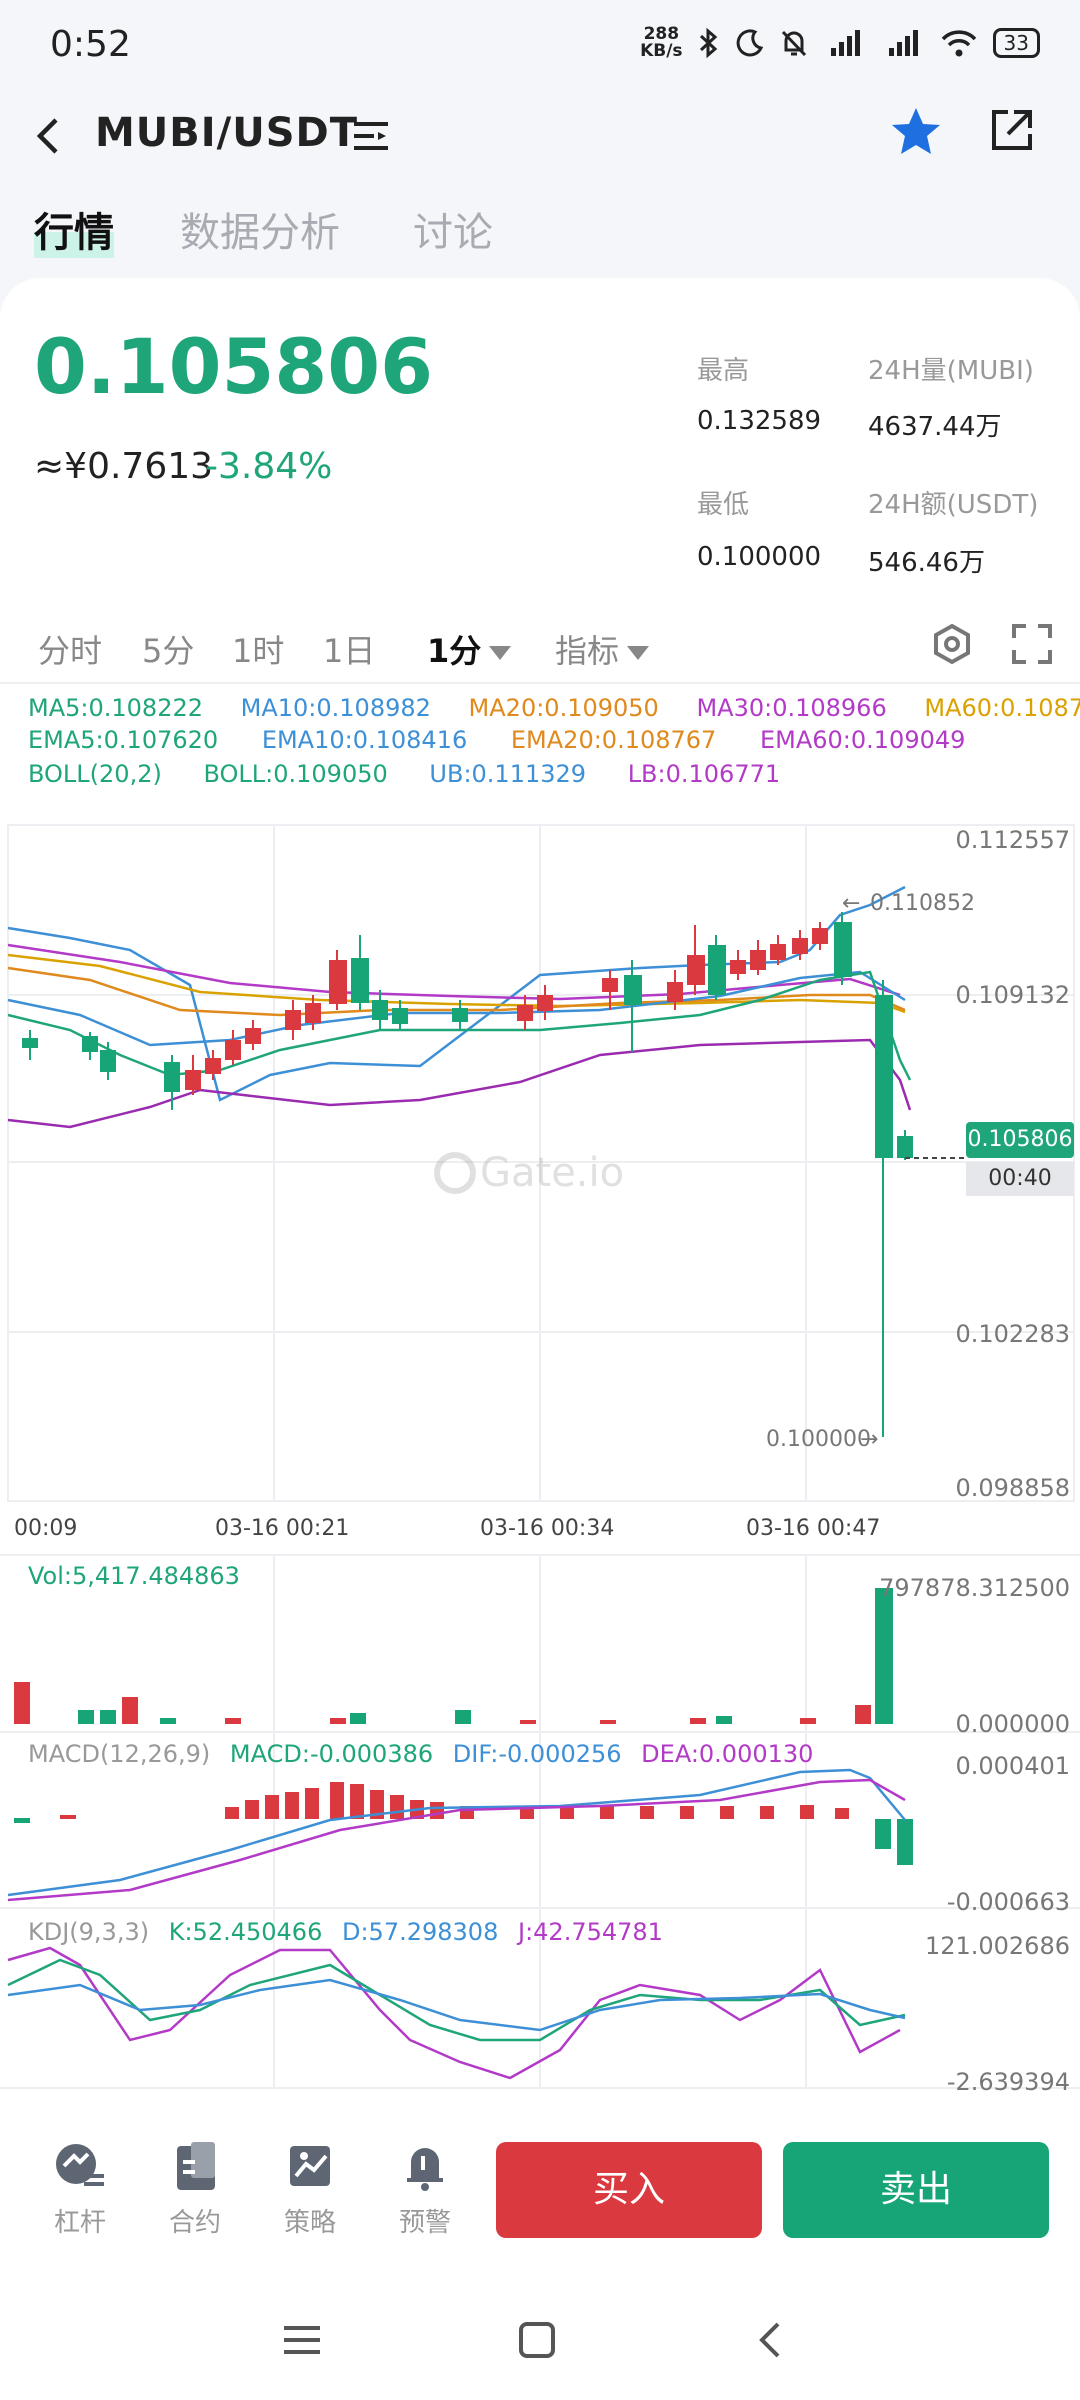 Image resolution: width=1080 pixels, height=2400 pixels. I want to click on dif-value: DIF:-0.000256, so click(537, 1754).